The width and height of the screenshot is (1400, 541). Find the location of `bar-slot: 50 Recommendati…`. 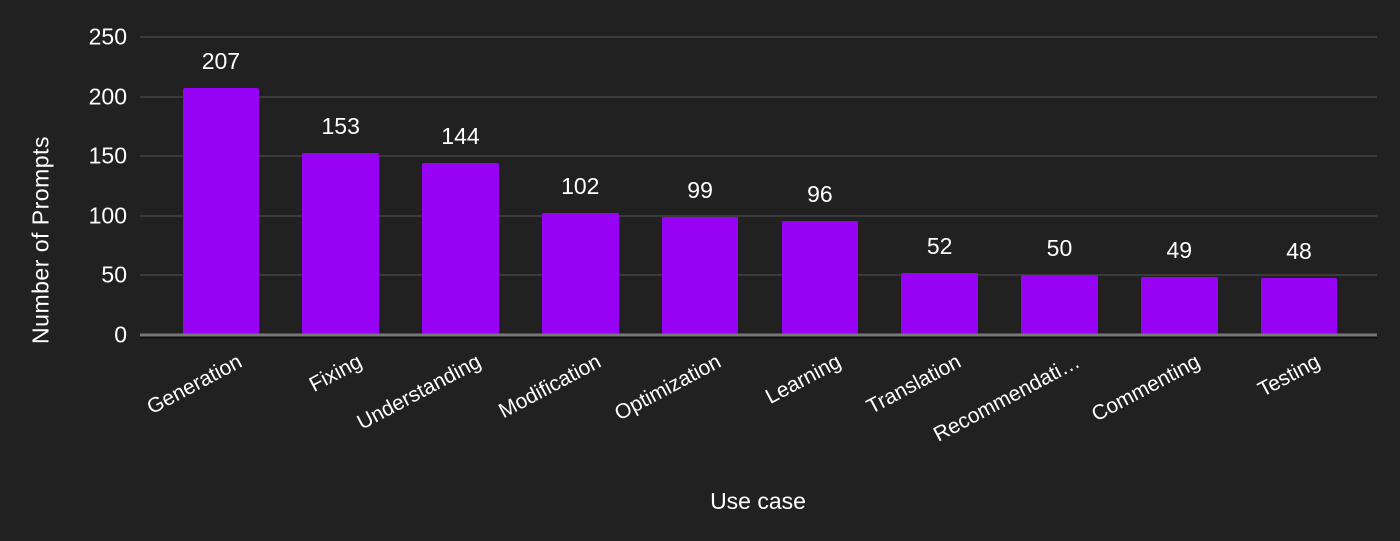

bar-slot: 50 Recommendati… is located at coordinates (1025, 241).